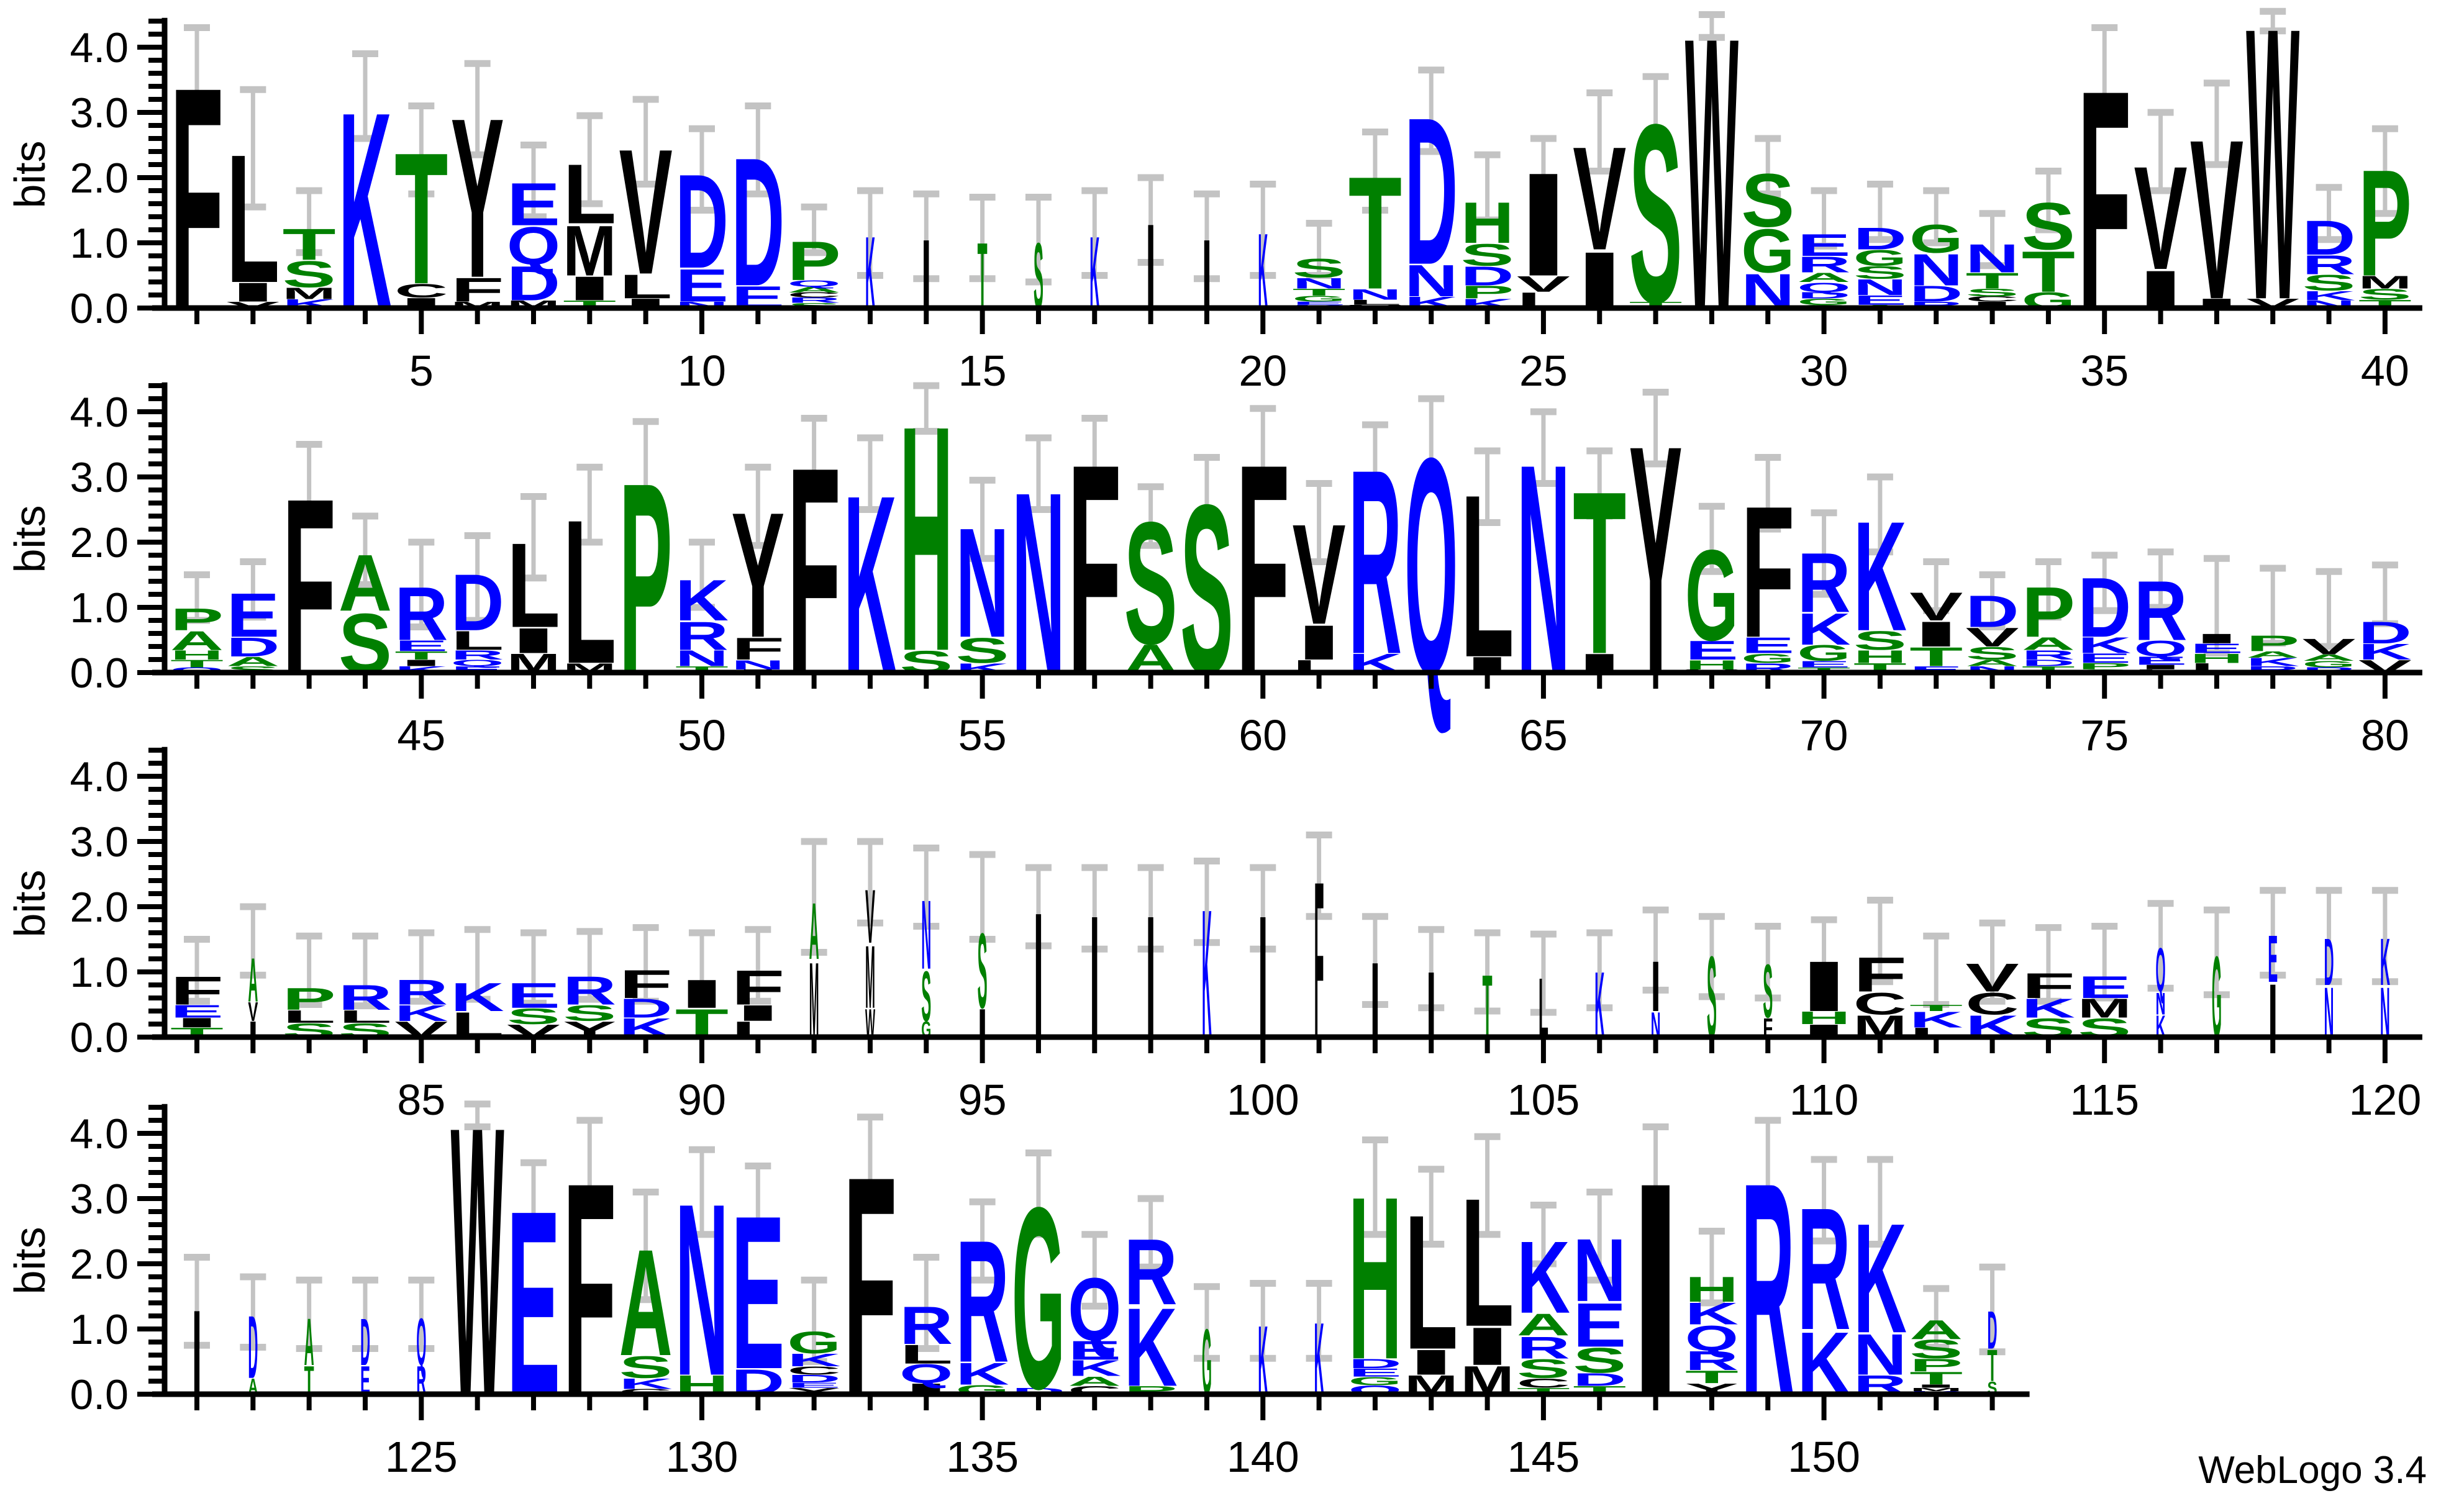 Image resolution: width=2464 pixels, height=1501 pixels. I want to click on x-tick-label: 60, so click(1263, 735).